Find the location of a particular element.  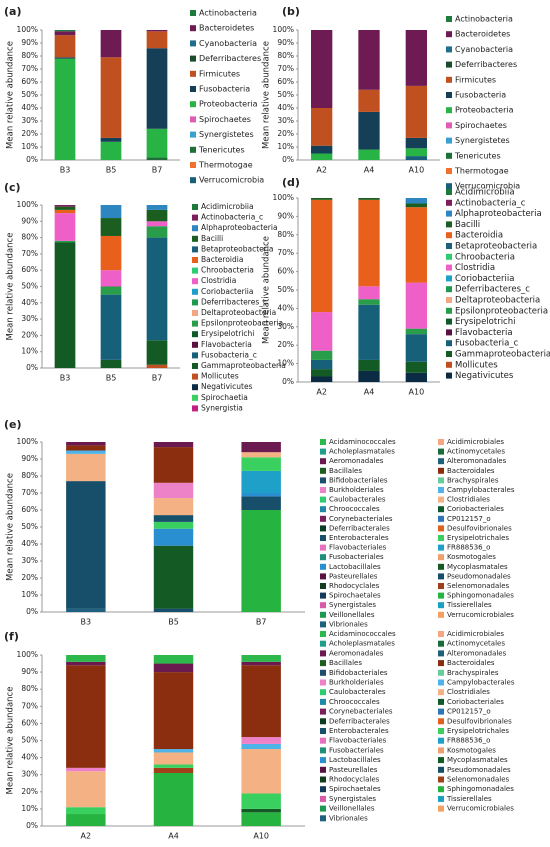

legend-label: Rhodocyclales is located at coordinates (354, 586).